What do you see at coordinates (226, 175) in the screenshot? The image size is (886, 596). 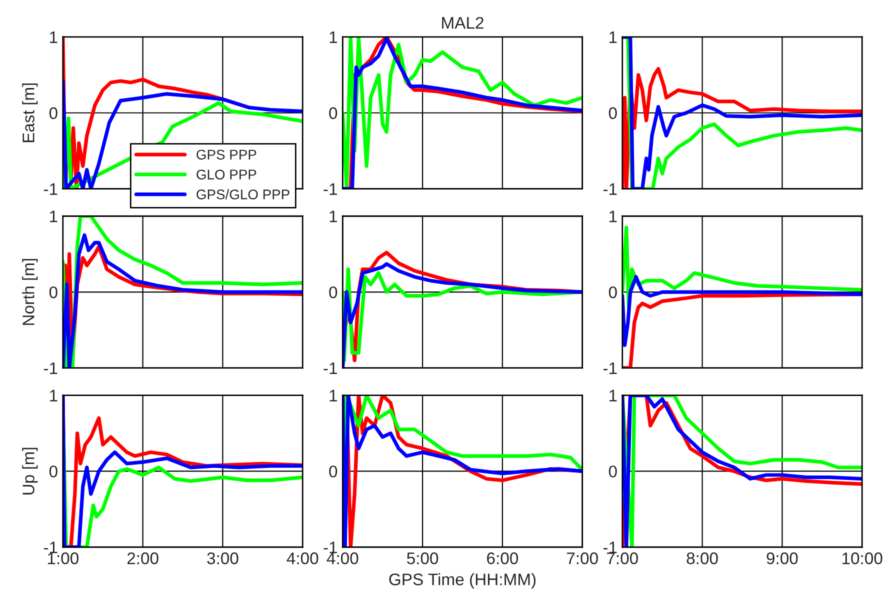 I see `legend-label: GLO PPP` at bounding box center [226, 175].